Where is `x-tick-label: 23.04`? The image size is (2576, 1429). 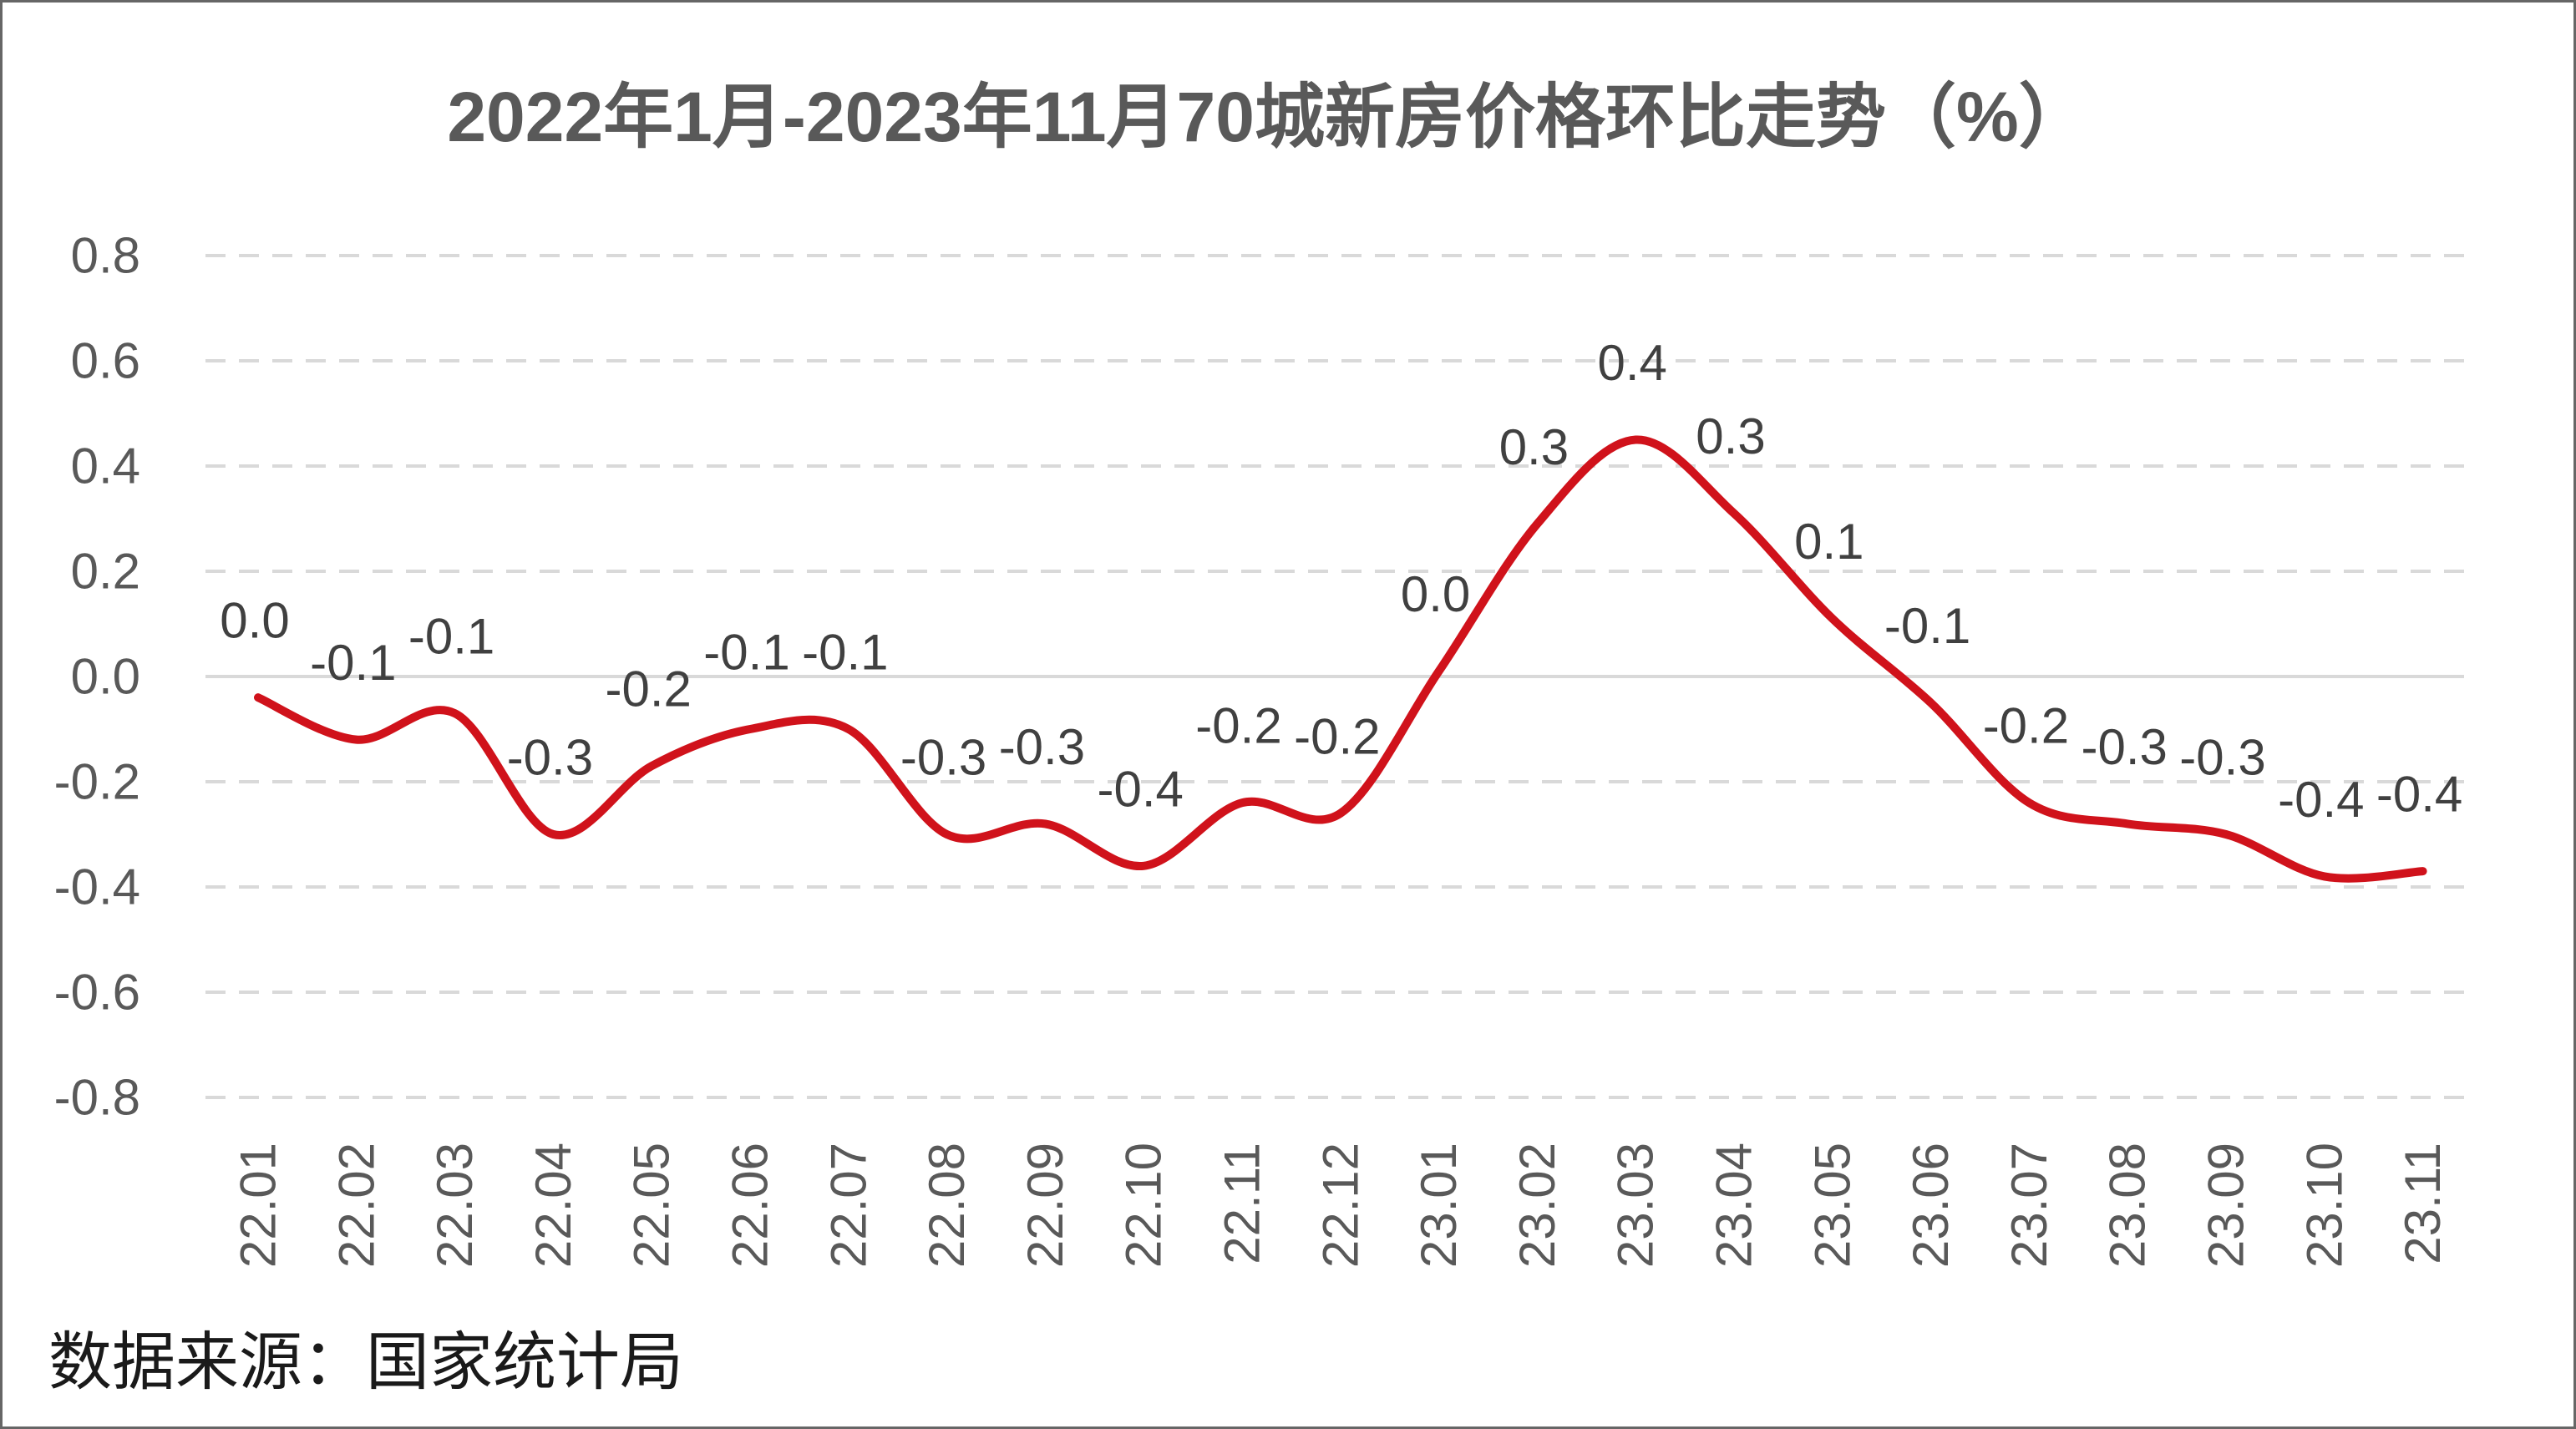
x-tick-label: 23.04 is located at coordinates (1734, 1205).